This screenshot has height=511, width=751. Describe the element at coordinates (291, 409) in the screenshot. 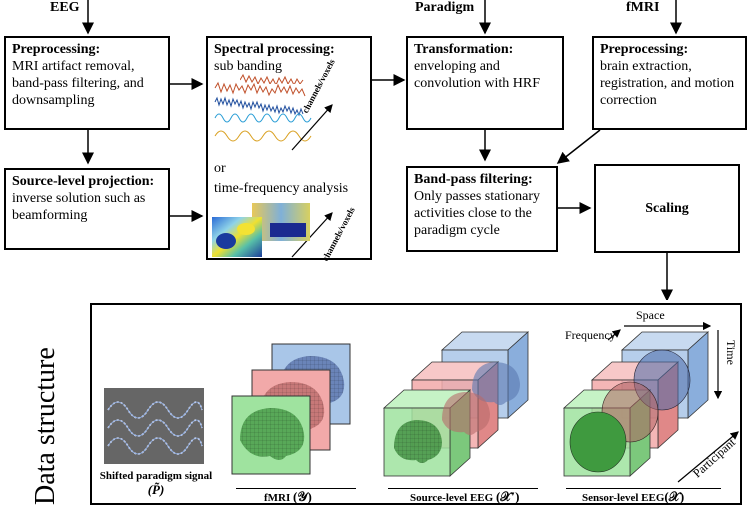

I see `fmri-slices-image` at that location.